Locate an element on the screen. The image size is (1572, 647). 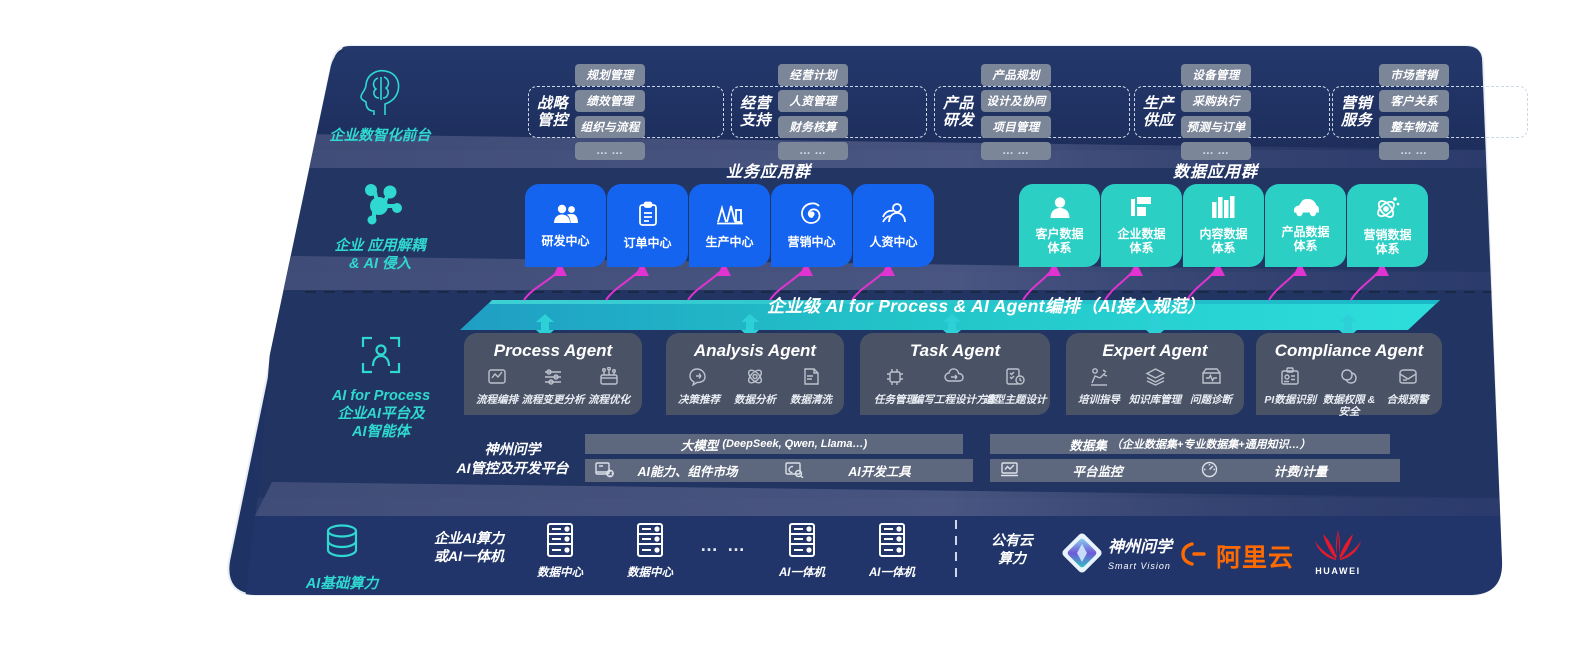
agent-item: 数据权限 & 安全 is located at coordinates (1349, 392).